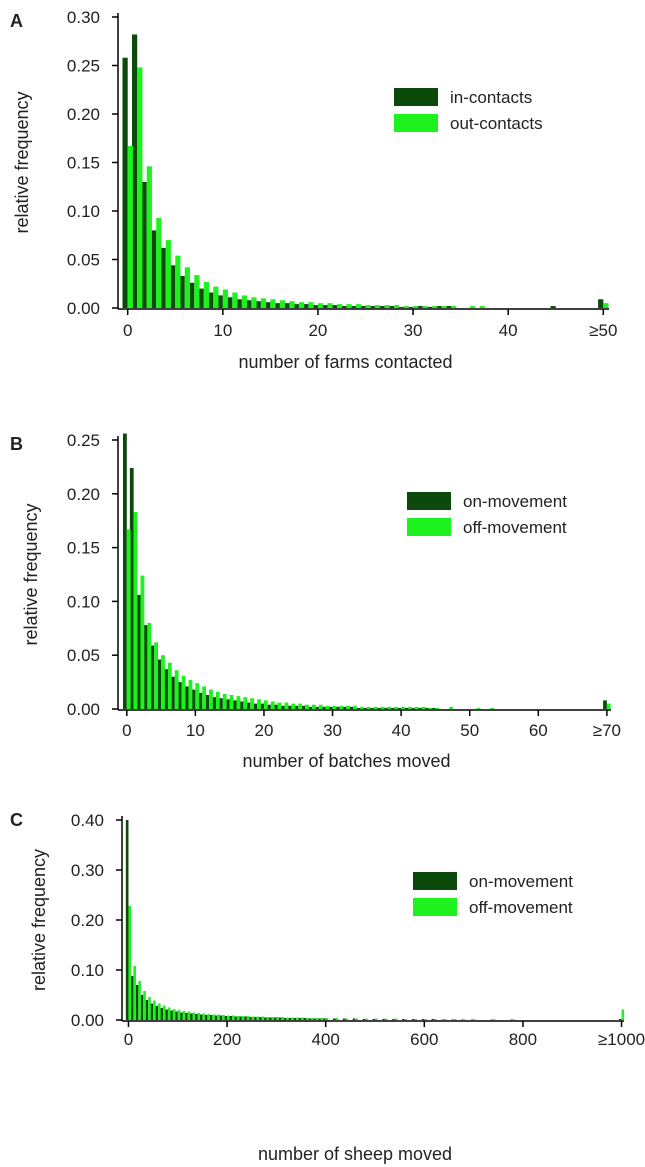 Image resolution: width=645 pixels, height=1167 pixels. What do you see at coordinates (31, 574) in the screenshot?
I see `panel-b-y-axis-title: relative frequency` at bounding box center [31, 574].